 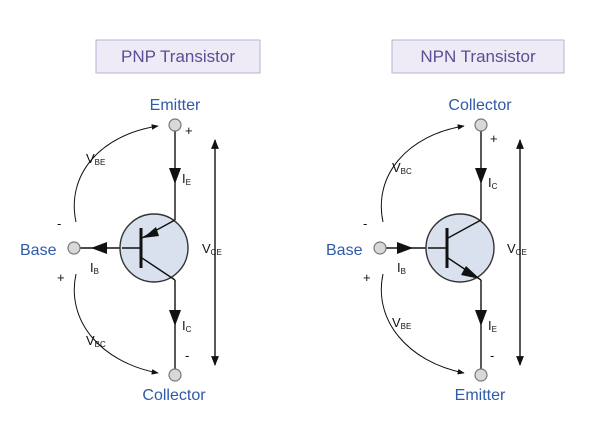 I want to click on npn-collector-lead, so click(x=464, y=229).